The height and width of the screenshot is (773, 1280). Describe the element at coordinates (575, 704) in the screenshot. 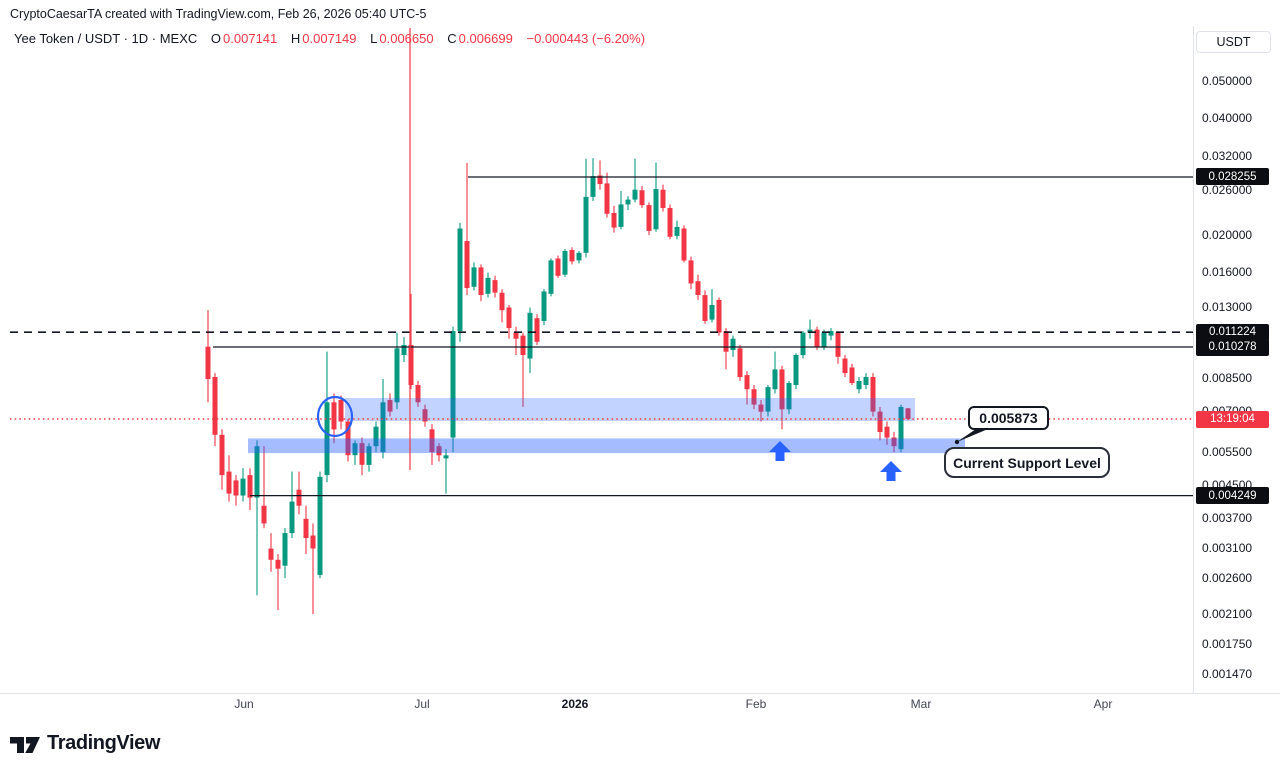

I see `time-tick-label: 2026` at that location.